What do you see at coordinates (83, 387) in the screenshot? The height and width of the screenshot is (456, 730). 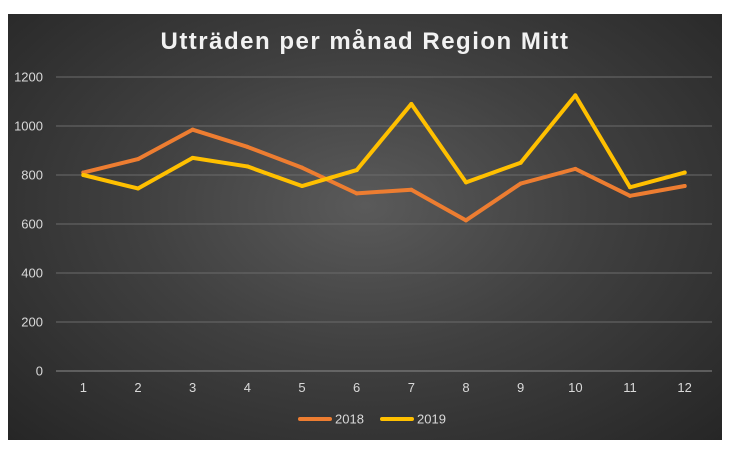 I see `x-tick-label: 1` at bounding box center [83, 387].